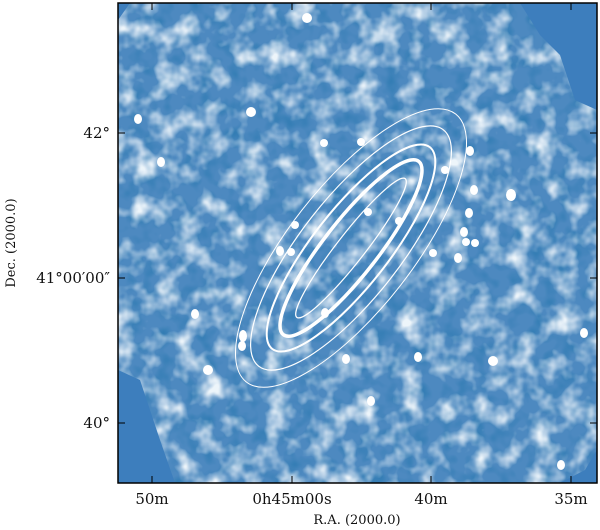  What do you see at coordinates (146, 426) in the screenshot?
I see `coverage-edge-bottom-left` at bounding box center [146, 426].